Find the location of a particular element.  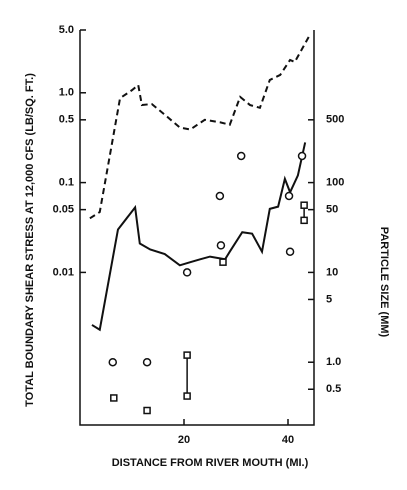

x-axis-label: DISTANCE FROM RIVER MOUTH (MI.) is located at coordinates (210, 463).